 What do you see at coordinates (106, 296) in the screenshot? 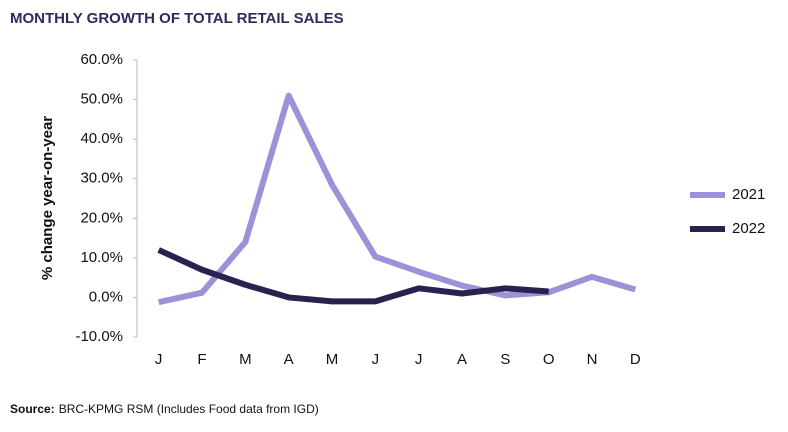
I see `y-tick-label: 0.0%` at bounding box center [106, 296].